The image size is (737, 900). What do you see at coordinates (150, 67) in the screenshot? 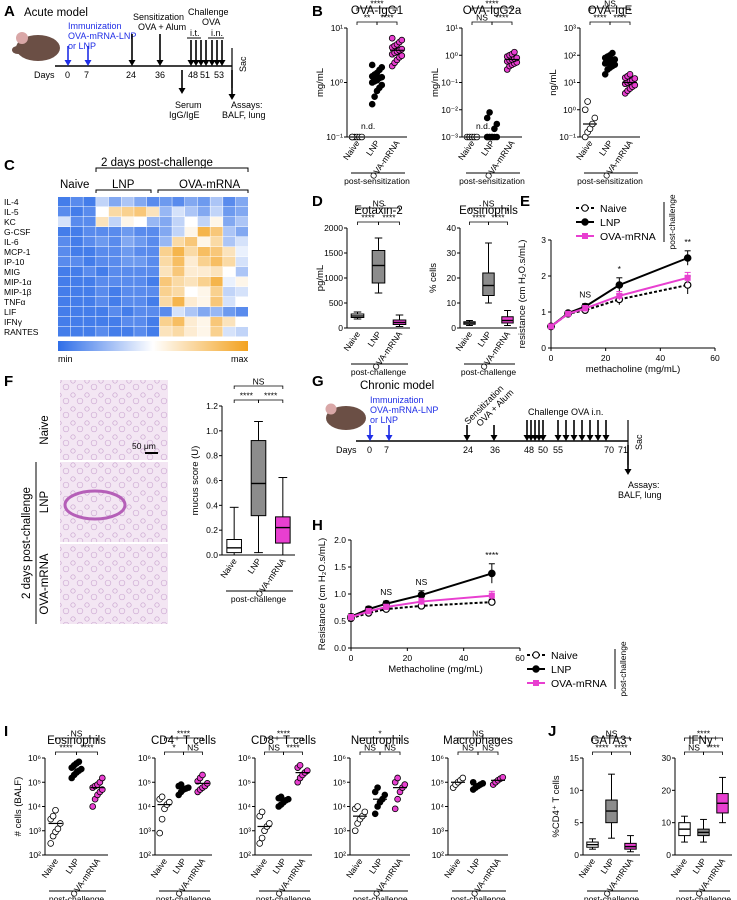
I see `a-arrows` at bounding box center [150, 67].